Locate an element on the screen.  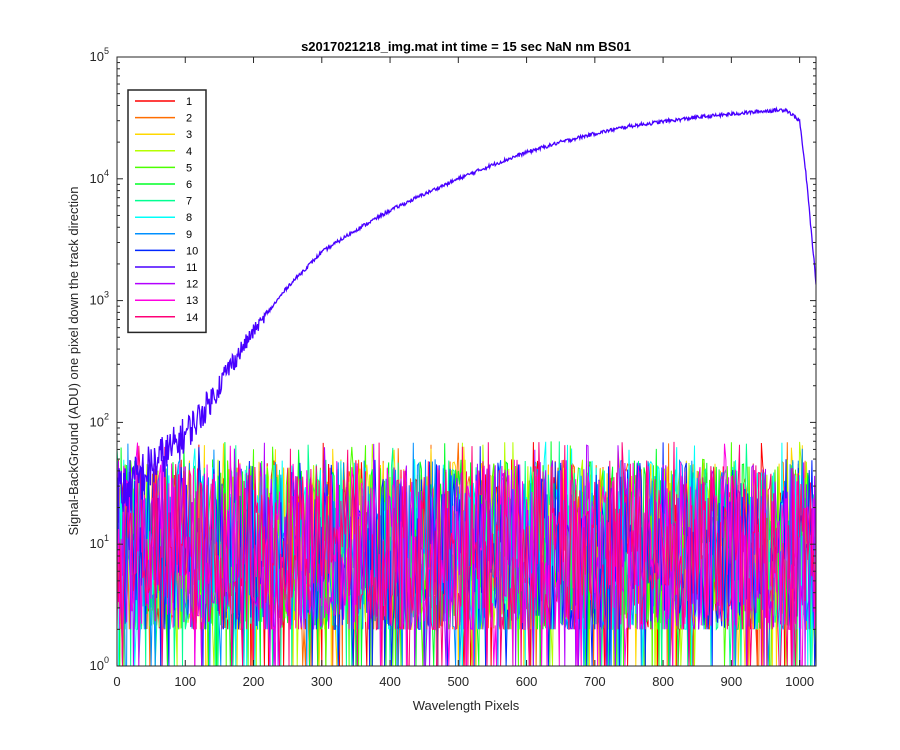
x-tick-label: 800 is located at coordinates (663, 681).